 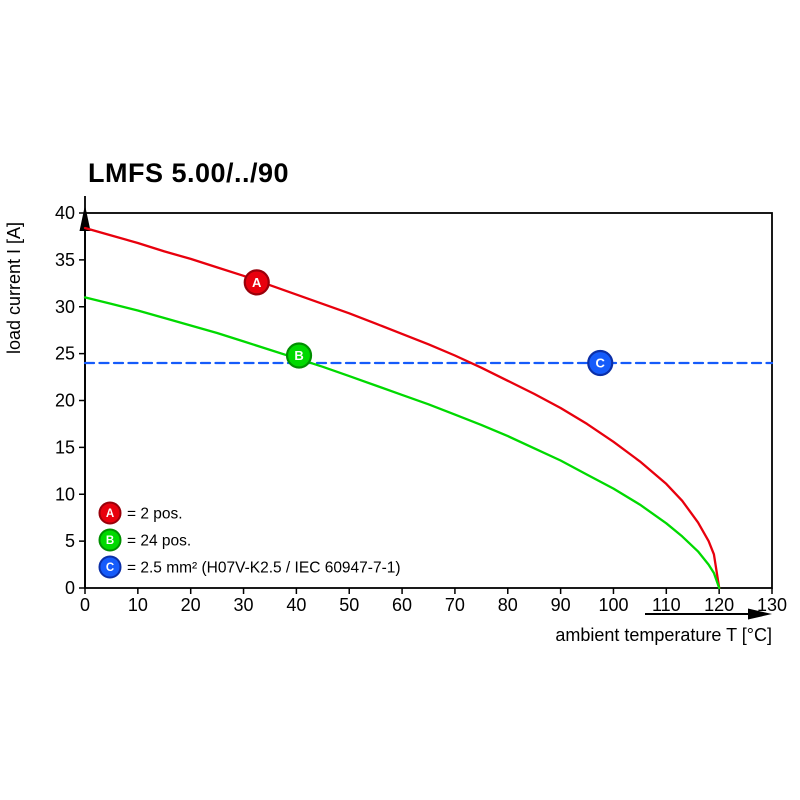 What do you see at coordinates (296, 605) in the screenshot?
I see `x-tick-label: 40` at bounding box center [296, 605].